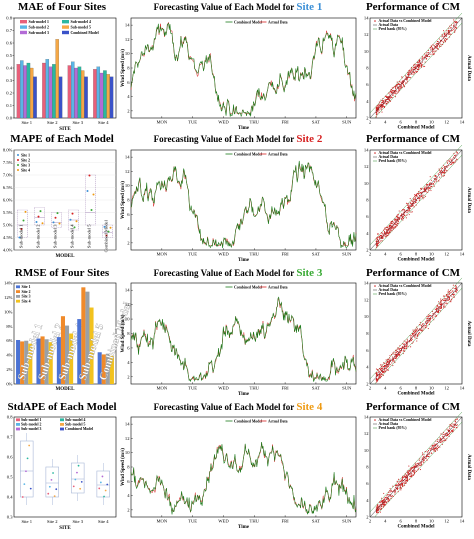 The height and width of the screenshot is (539, 474). I want to click on forecast-ytick-label: 12, so click(127, 304).